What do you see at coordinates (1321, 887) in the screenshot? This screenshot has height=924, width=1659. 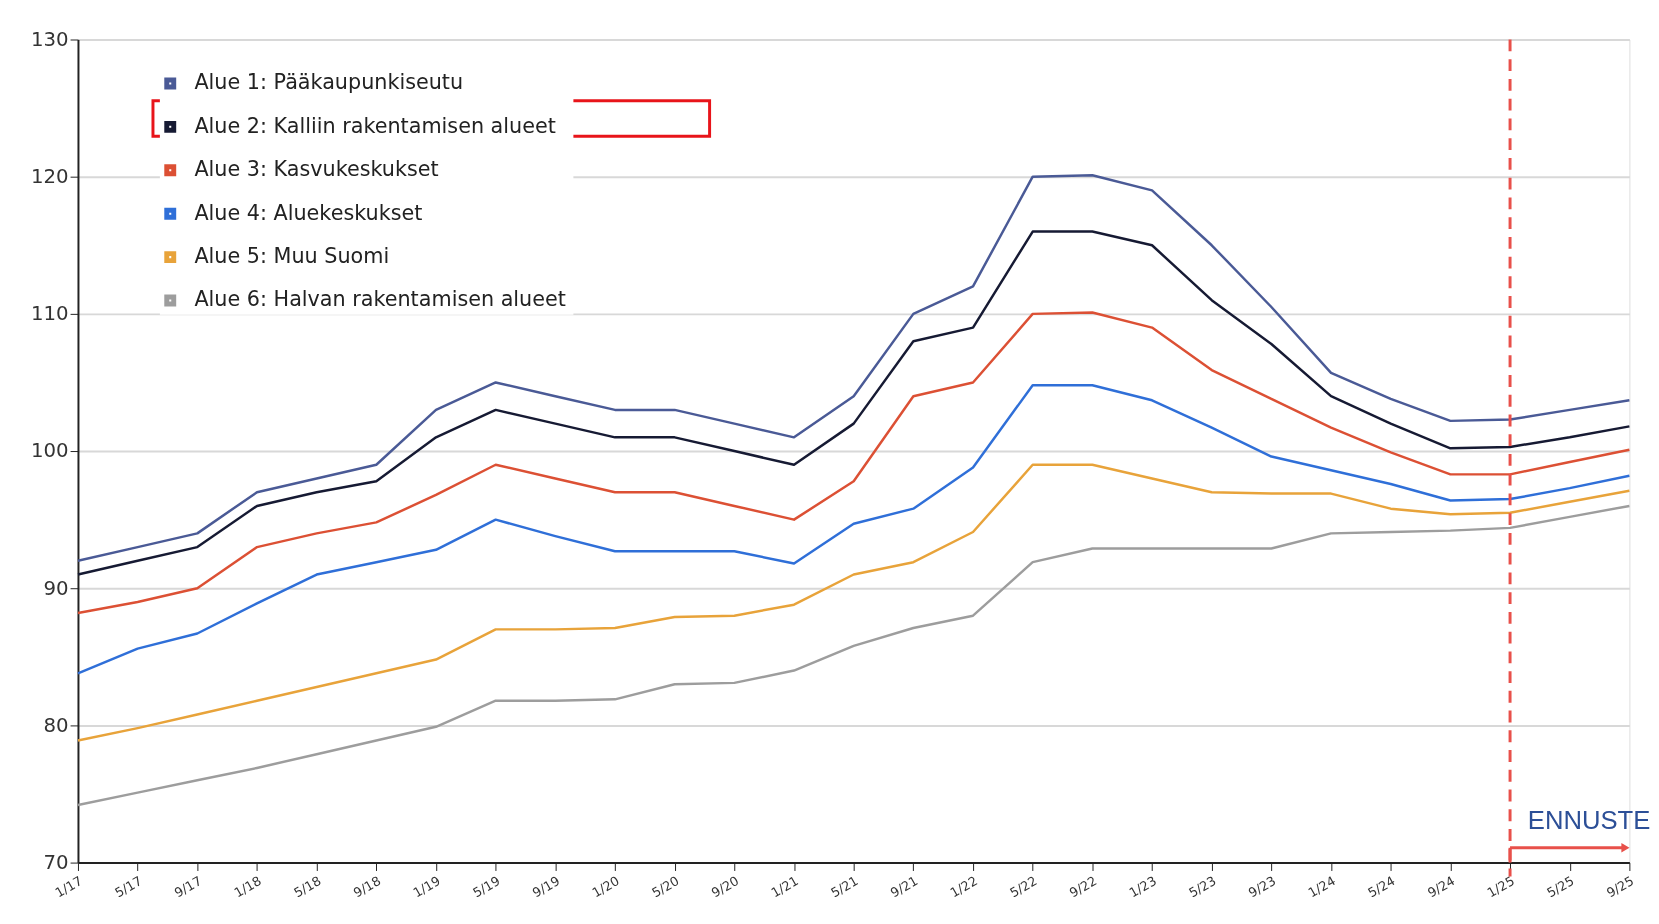 I see `x-tick-label: 1/24` at bounding box center [1321, 887].